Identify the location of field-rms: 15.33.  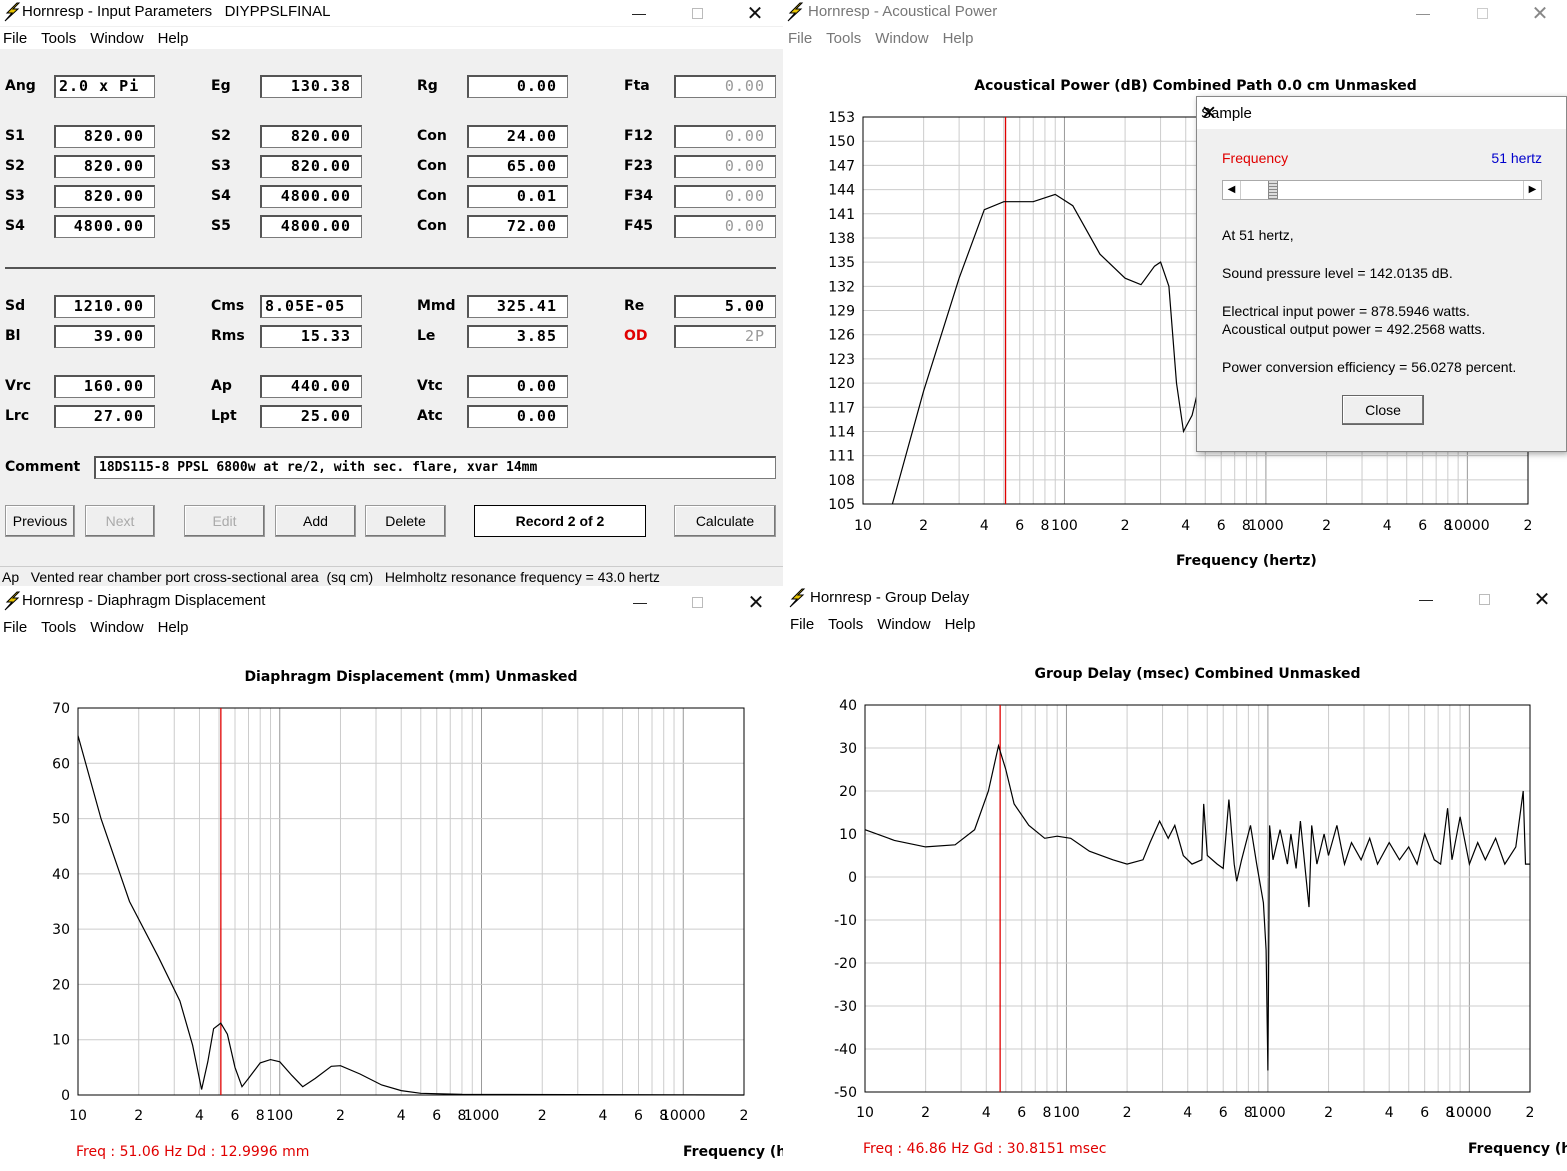
(311, 336).